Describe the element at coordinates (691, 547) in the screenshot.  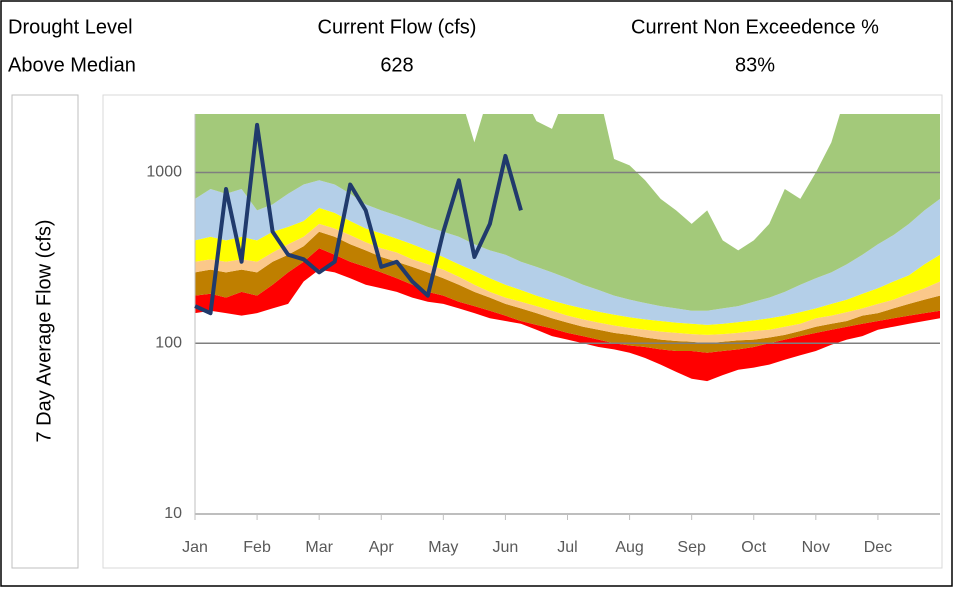
I see `x-tick-label: Sep` at that location.